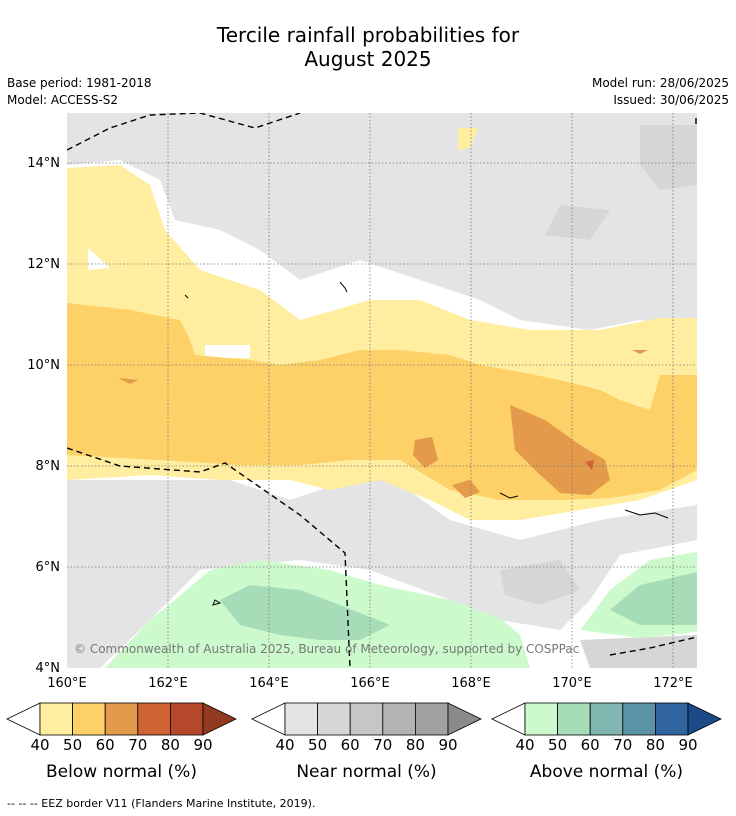  What do you see at coordinates (671, 100) in the screenshot?
I see `issued-date: Issued: 30/06/2025` at bounding box center [671, 100].